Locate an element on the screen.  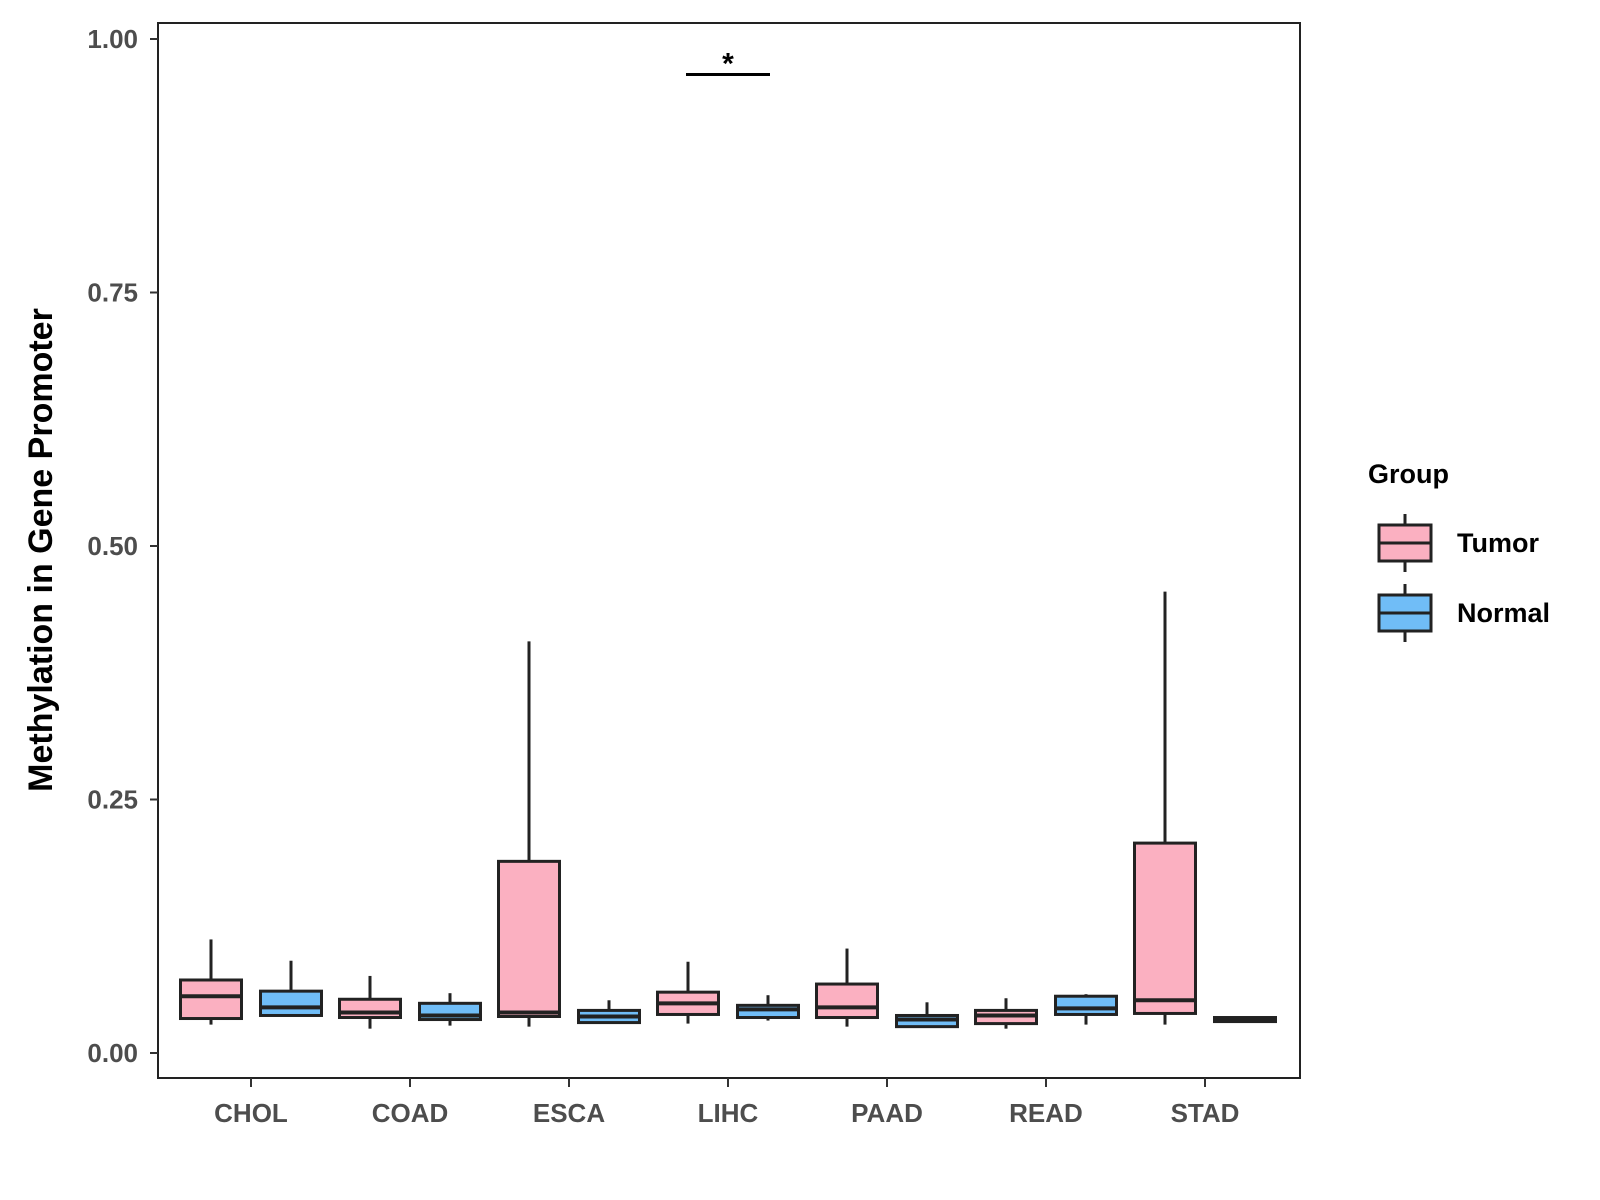
box-tumor-read is located at coordinates (1006, 1013).